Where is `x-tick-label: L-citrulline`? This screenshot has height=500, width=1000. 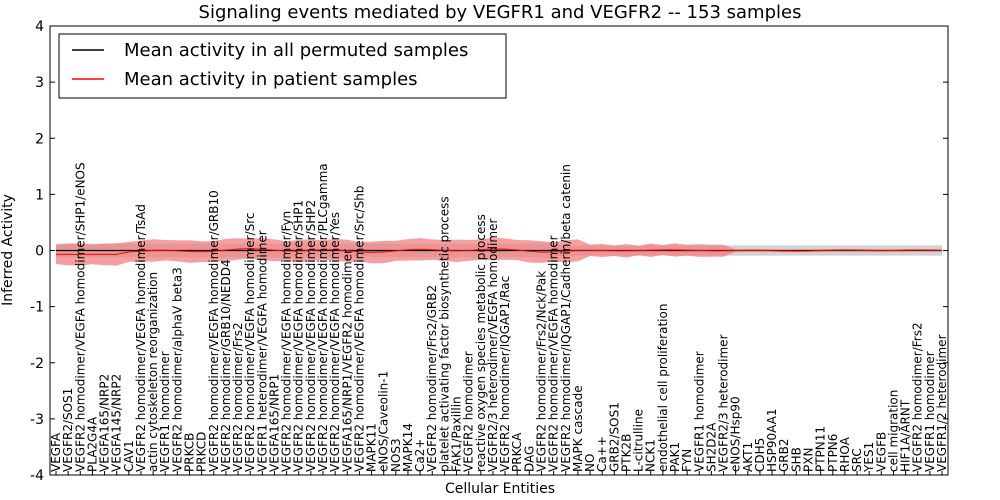 x-tick-label: L-citrulline is located at coordinates (639, 440).